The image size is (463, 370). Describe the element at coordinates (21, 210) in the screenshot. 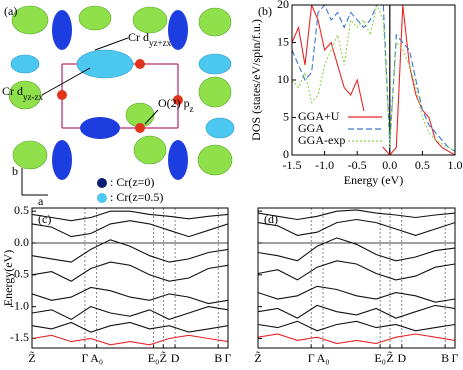

I see `y-tick-label: 0.5` at that location.